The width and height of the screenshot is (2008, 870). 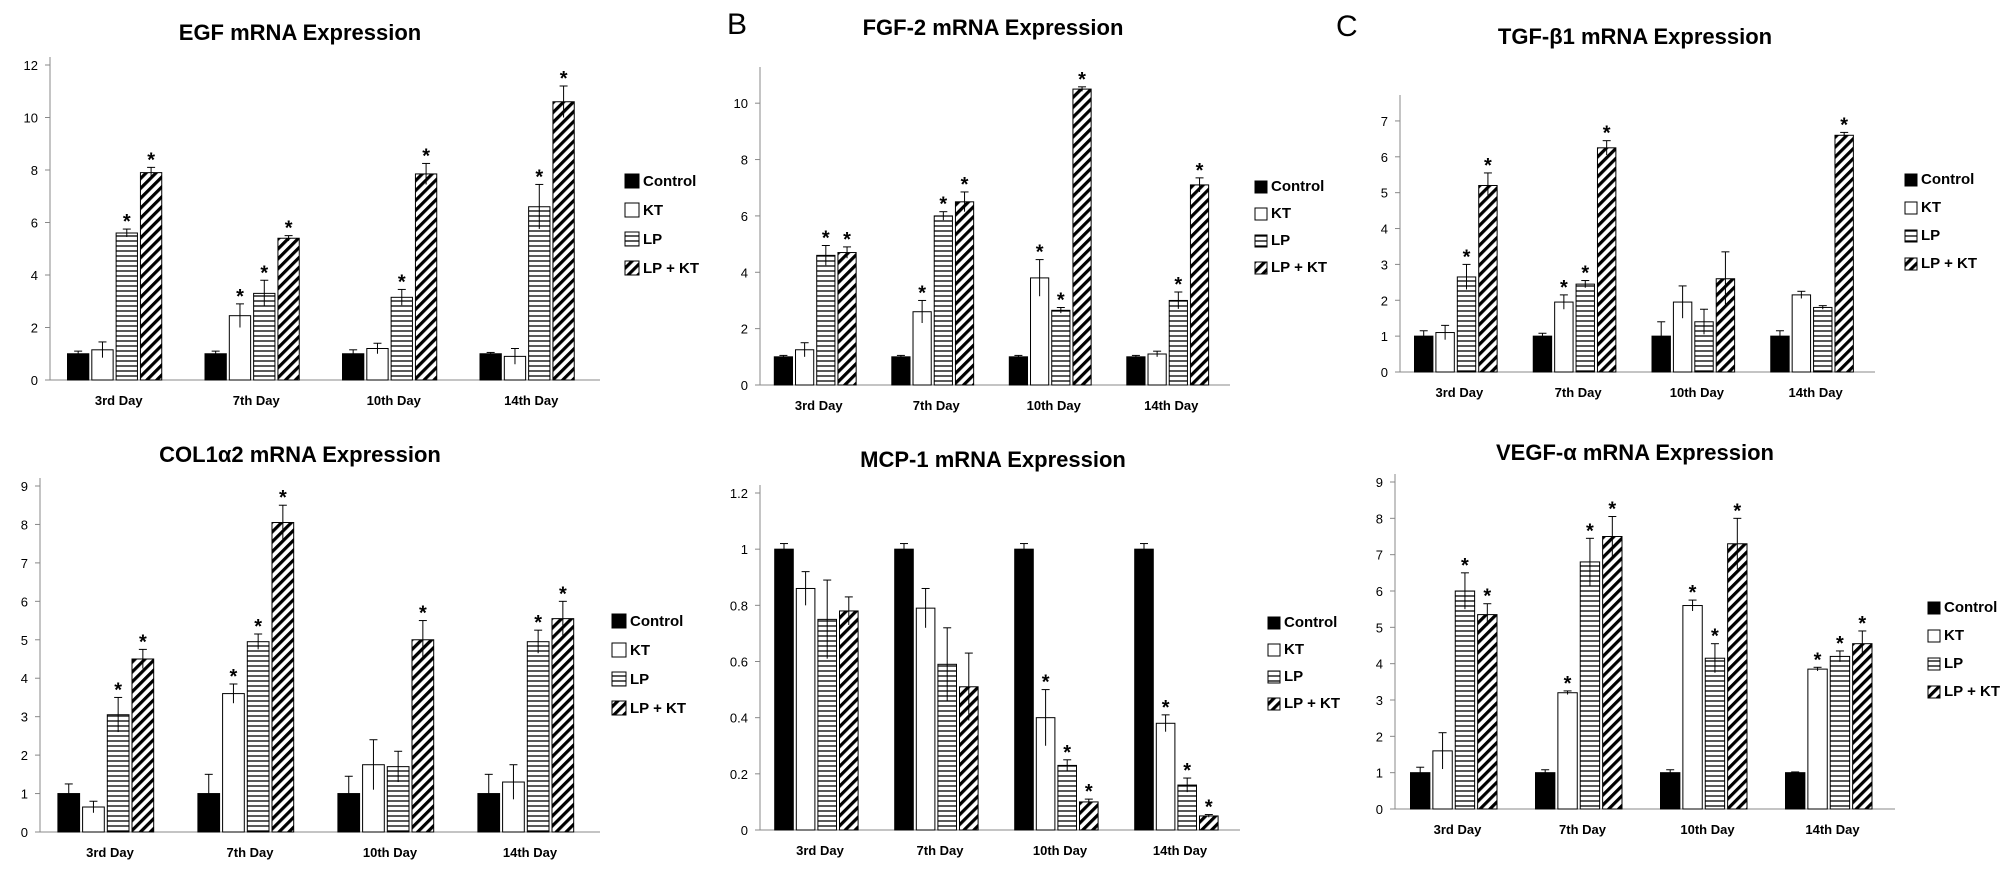 I want to click on category-label: 10th Day, so click(x=394, y=400).